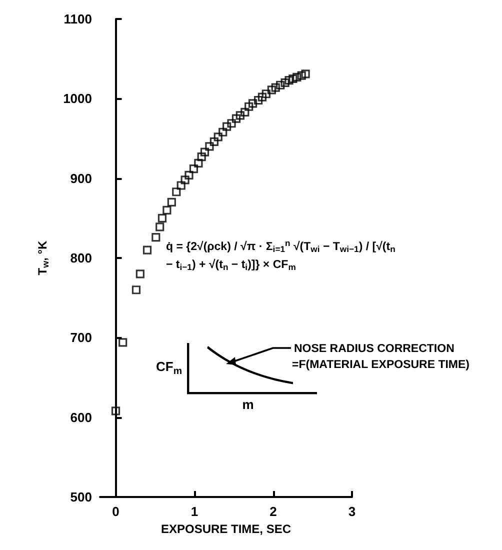  What do you see at coordinates (352, 511) in the screenshot?
I see `x-tick-label: 3` at bounding box center [352, 511].